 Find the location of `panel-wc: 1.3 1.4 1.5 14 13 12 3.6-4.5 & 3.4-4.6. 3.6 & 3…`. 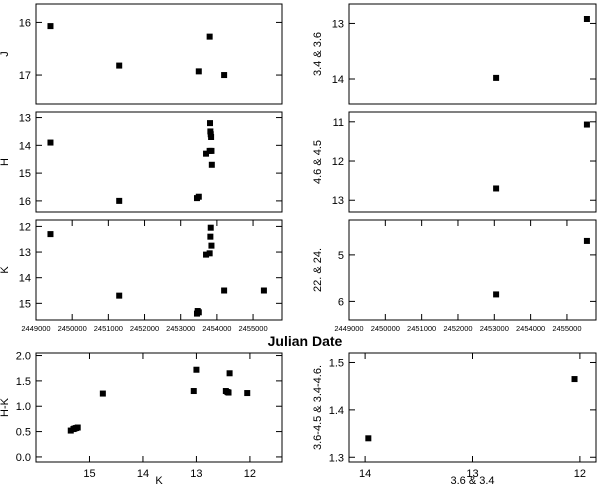

panel-wc: 1.3 1.4 1.5 14 13 12 3.6-4.5 & 3.4-4.6. 3.6 & 3… is located at coordinates (454, 419).